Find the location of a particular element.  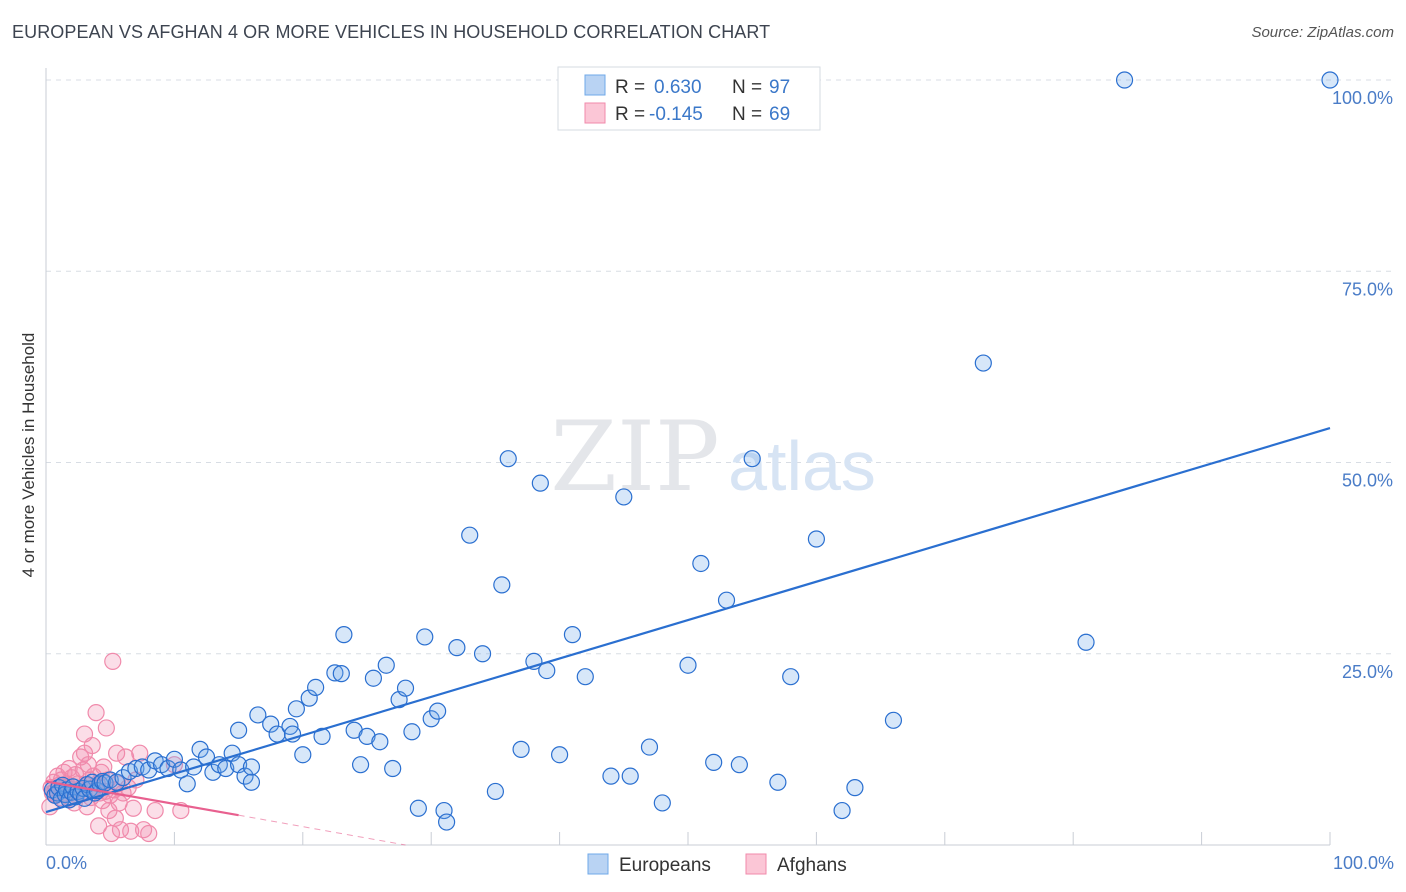

afghans-points is located at coordinates (115, 747).